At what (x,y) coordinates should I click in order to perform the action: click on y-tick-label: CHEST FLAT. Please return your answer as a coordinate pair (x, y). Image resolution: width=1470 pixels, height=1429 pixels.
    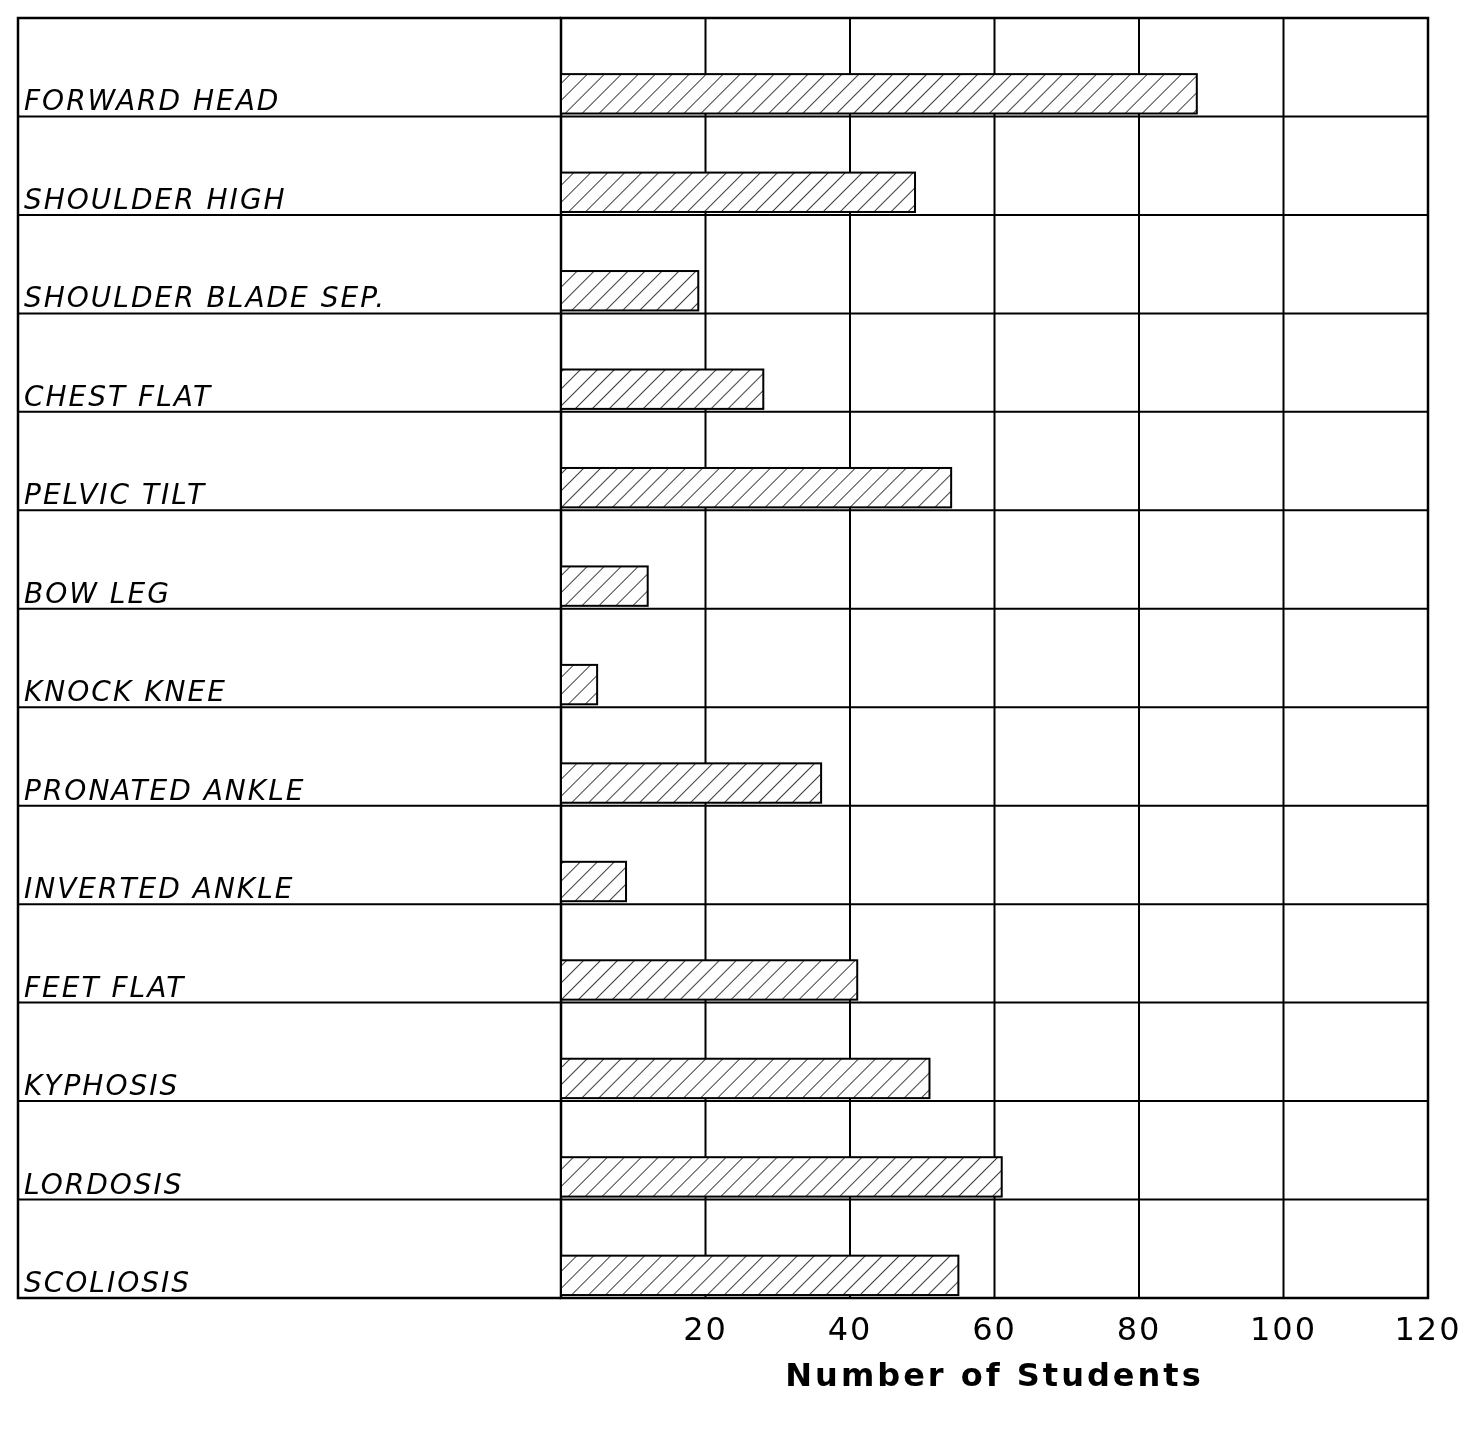
    Looking at the image, I should click on (118, 396).